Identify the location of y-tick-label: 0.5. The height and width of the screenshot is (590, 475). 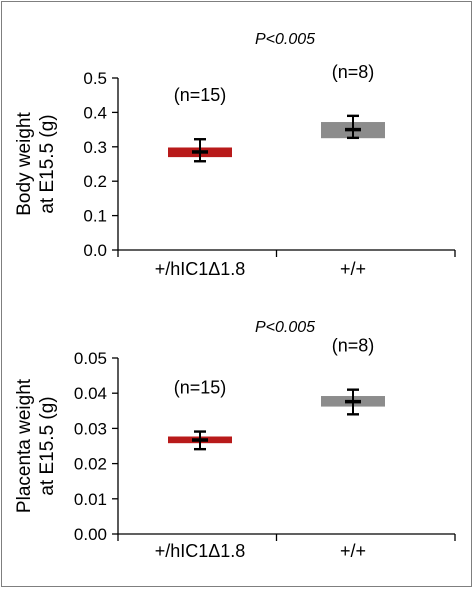
(95, 78).